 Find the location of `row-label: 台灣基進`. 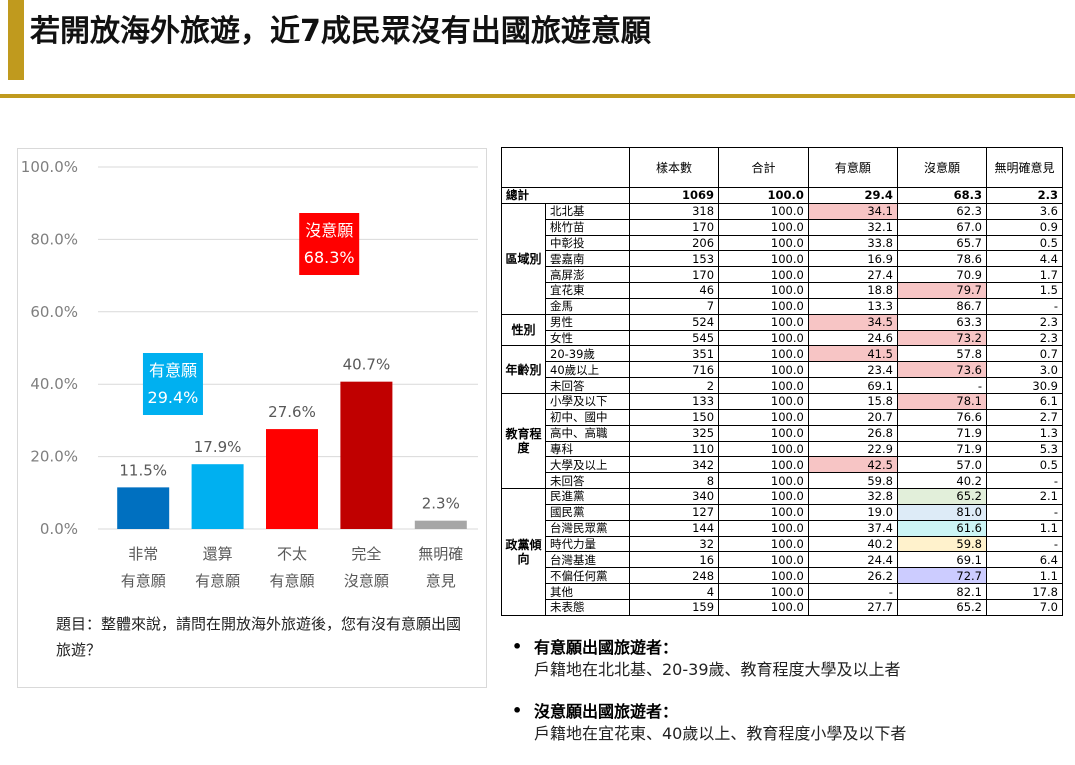

row-label: 台灣基進 is located at coordinates (587, 560).